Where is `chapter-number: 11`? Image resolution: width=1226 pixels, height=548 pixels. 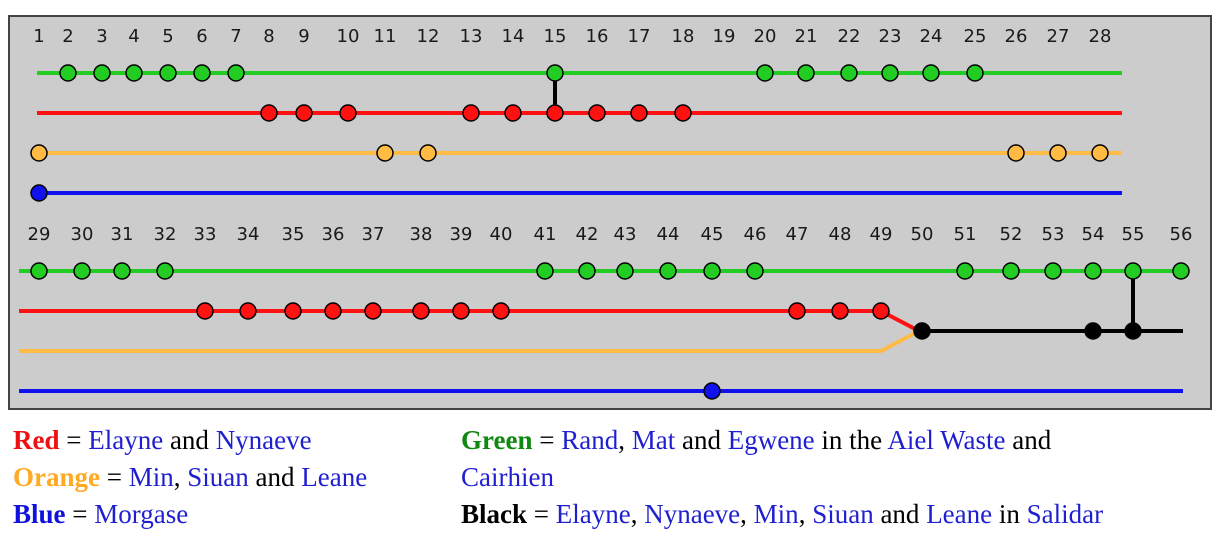 chapter-number: 11 is located at coordinates (385, 36).